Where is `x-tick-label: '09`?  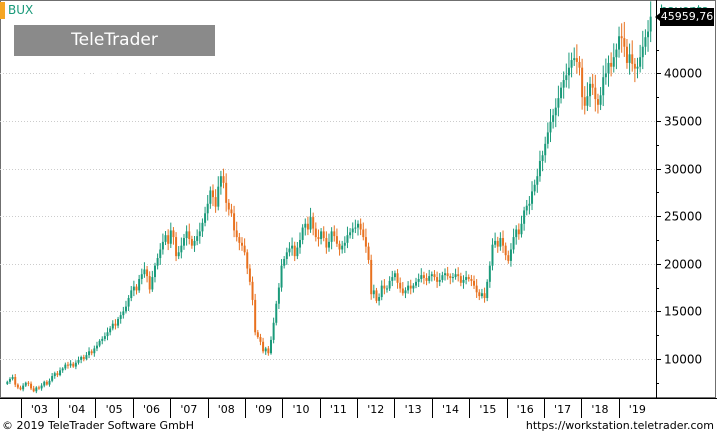
x-tick-label: '09 is located at coordinates (263, 409).